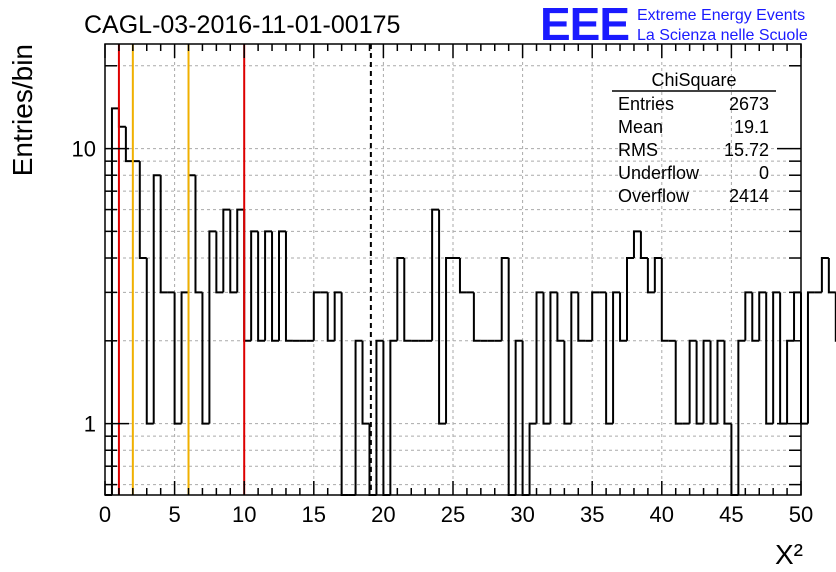  I want to click on stats-label: Overflow, so click(654, 196).